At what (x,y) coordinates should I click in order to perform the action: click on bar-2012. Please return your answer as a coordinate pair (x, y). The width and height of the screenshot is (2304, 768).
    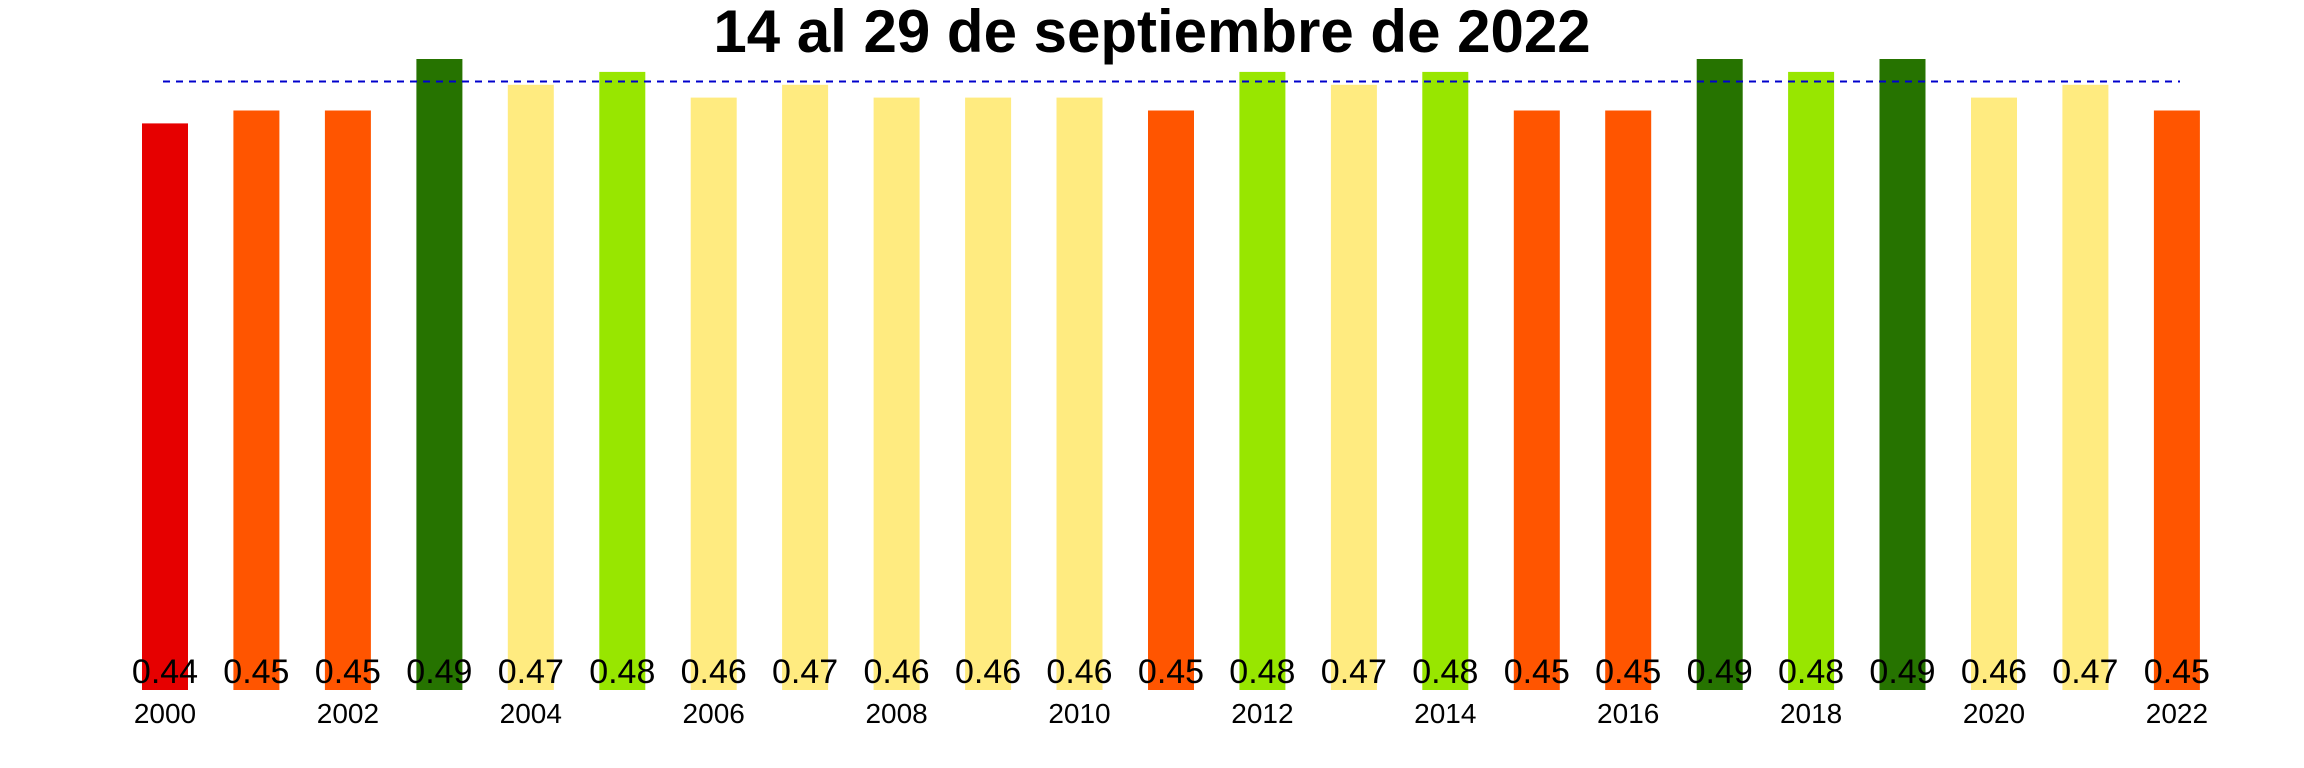
    Looking at the image, I should click on (1262, 380).